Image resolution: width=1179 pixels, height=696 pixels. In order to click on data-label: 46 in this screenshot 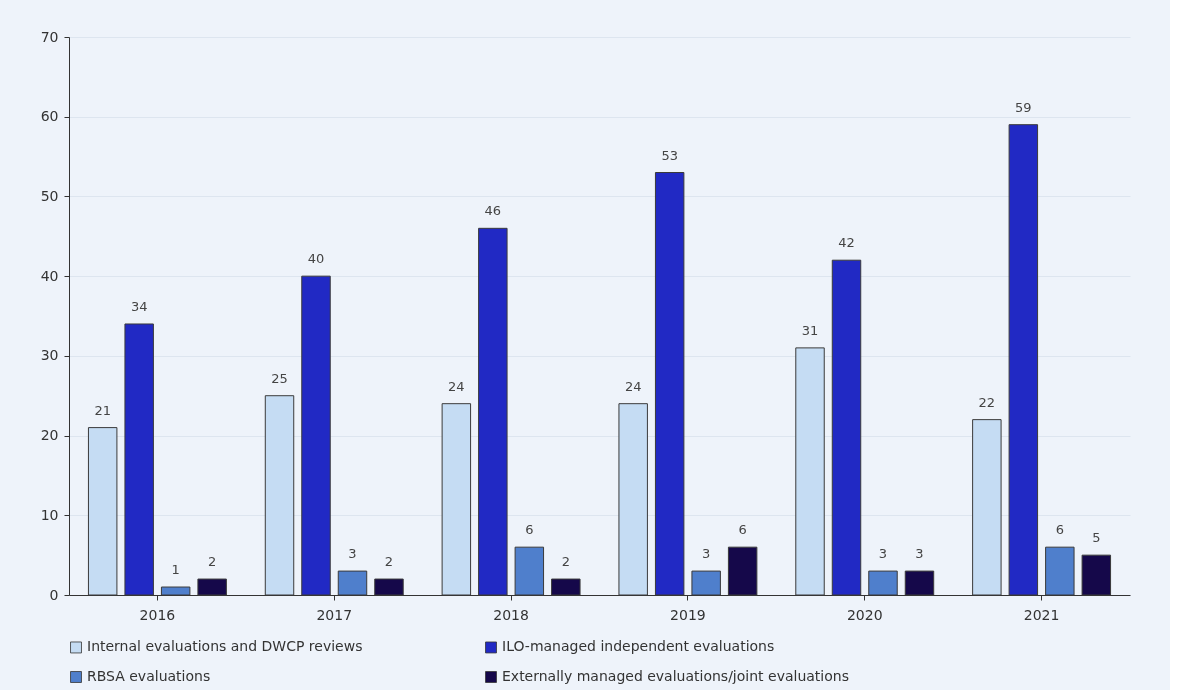, I will do `click(493, 211)`.